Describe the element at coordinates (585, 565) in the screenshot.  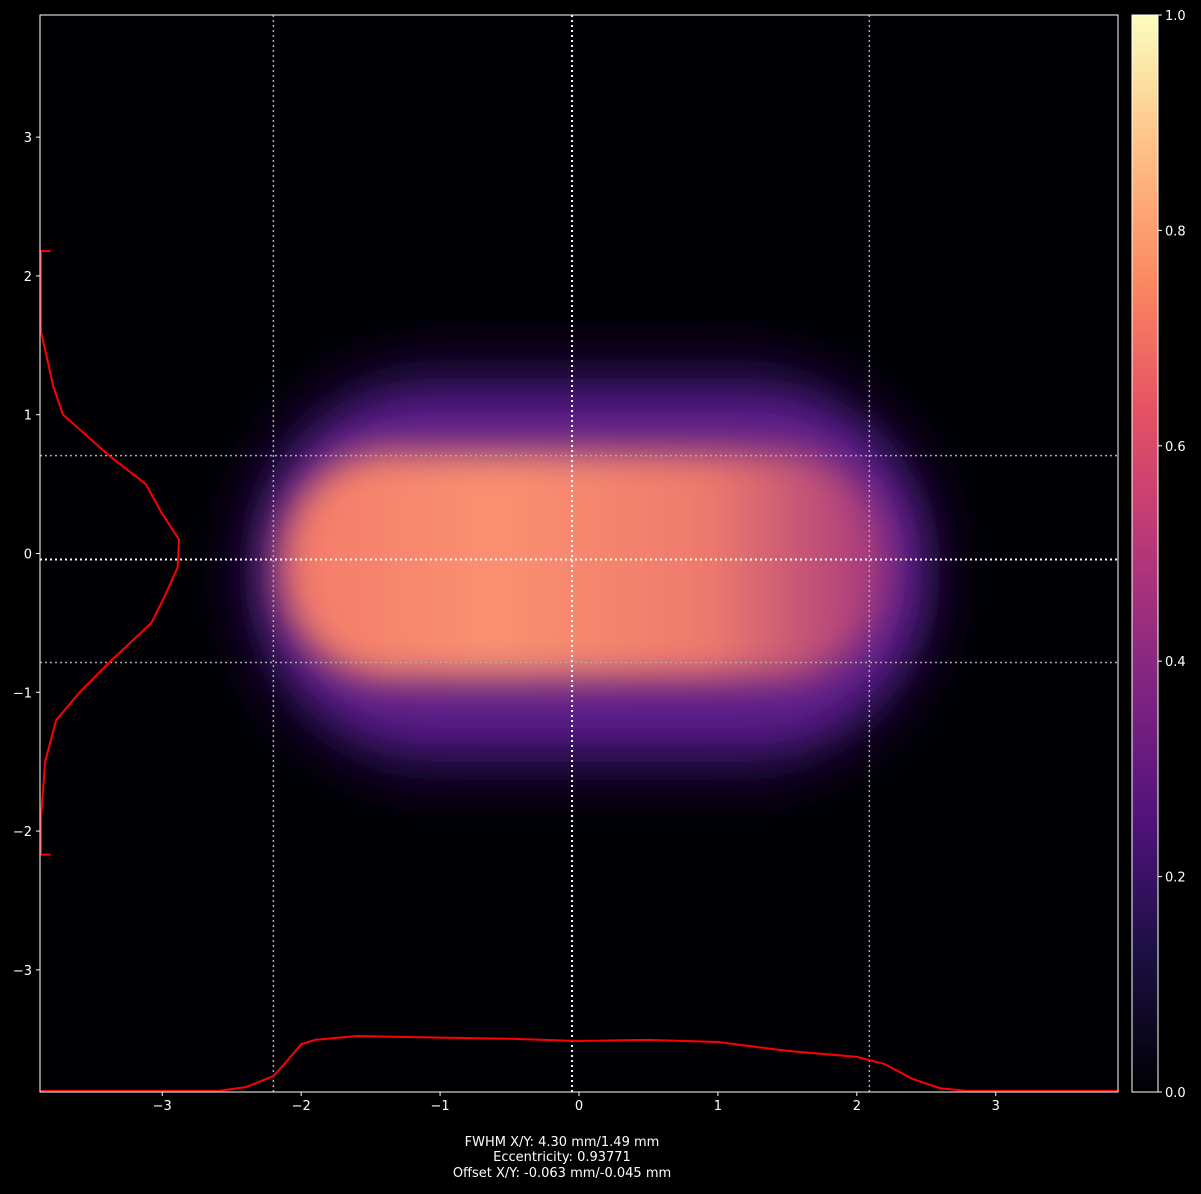
I see `beam-core` at that location.